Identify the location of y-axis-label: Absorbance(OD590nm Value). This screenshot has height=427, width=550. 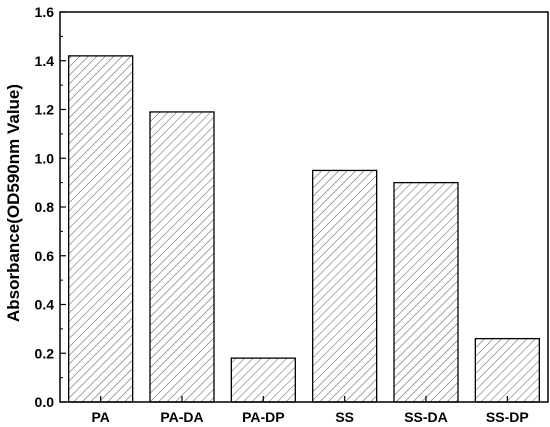
(13, 203).